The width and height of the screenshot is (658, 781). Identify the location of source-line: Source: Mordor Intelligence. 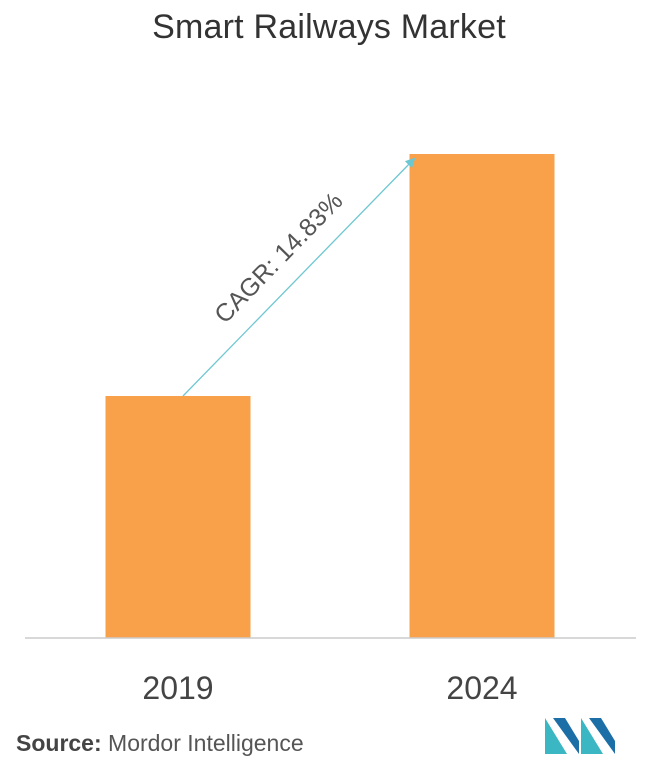
(160, 743).